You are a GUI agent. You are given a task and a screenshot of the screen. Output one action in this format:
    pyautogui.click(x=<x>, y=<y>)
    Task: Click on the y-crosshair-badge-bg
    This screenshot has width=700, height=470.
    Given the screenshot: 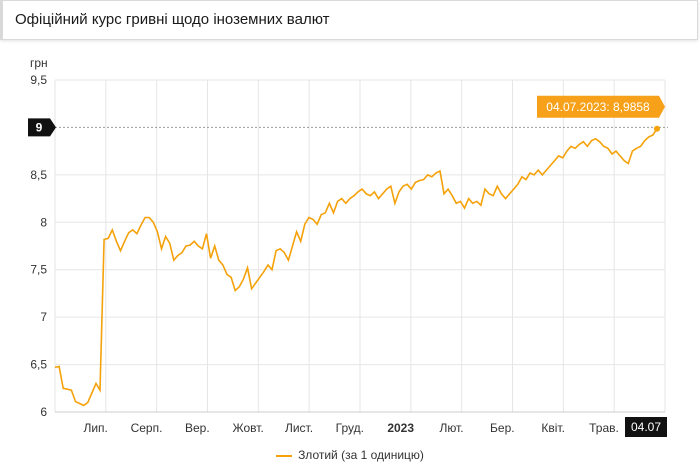 What is the action you would take?
    pyautogui.click(x=42, y=127)
    